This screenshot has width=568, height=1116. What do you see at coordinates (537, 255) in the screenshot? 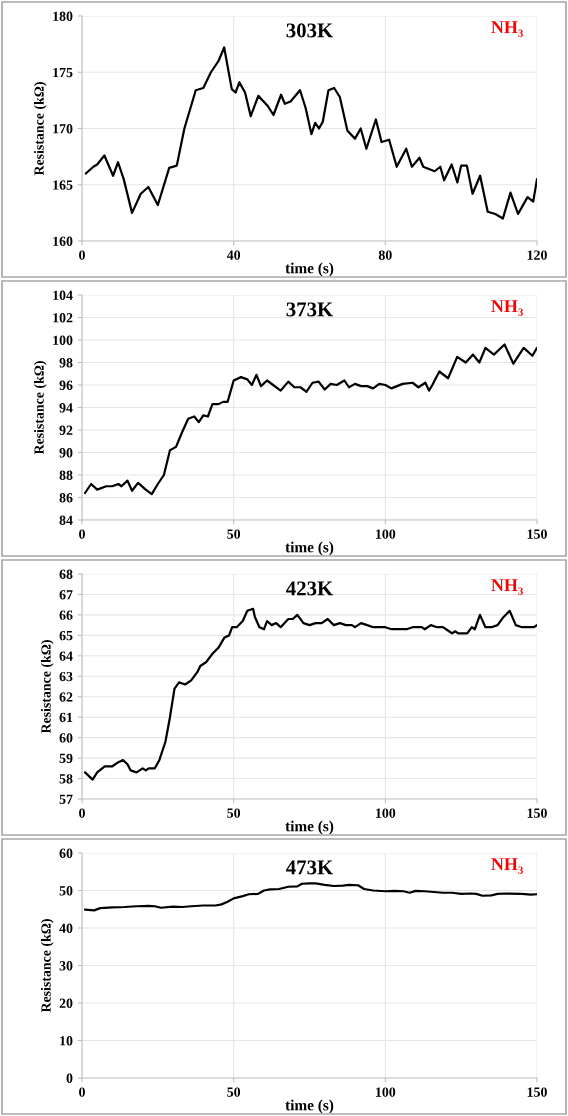
I see `x-tick-label: 120` at bounding box center [537, 255].